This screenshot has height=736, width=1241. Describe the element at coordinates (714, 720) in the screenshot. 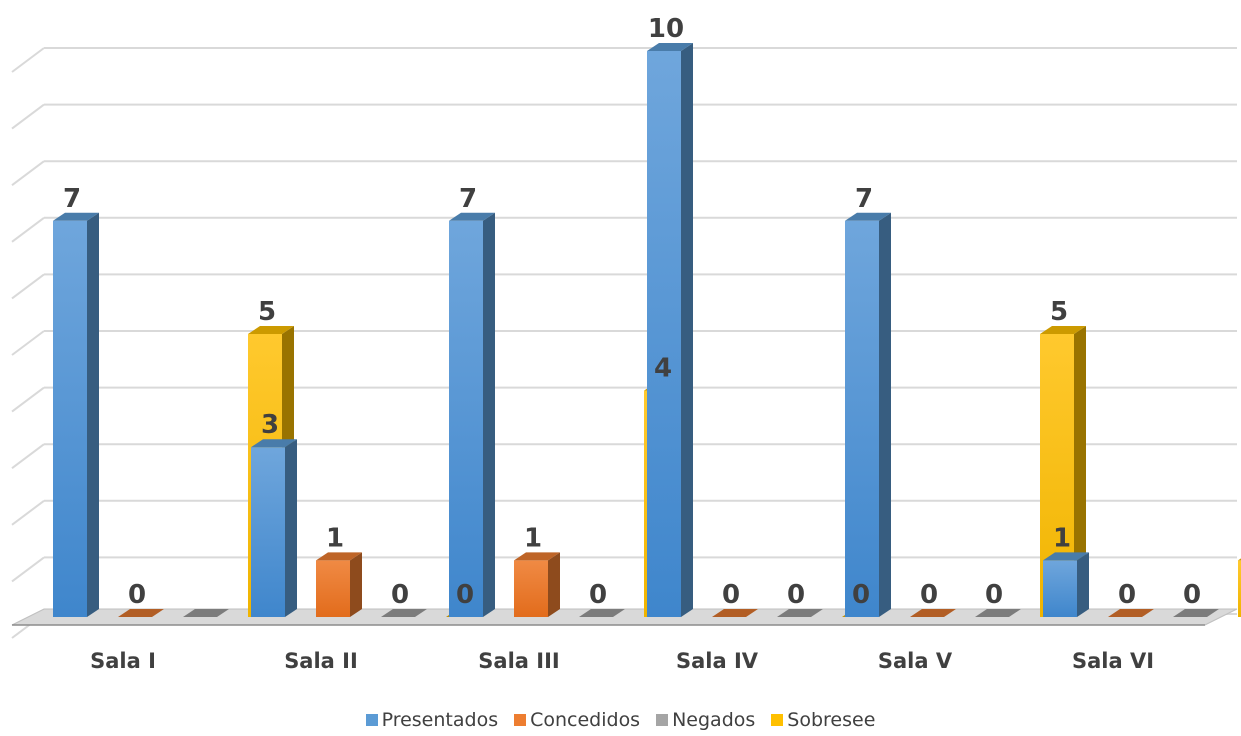

I see `legend-label: Negados` at that location.